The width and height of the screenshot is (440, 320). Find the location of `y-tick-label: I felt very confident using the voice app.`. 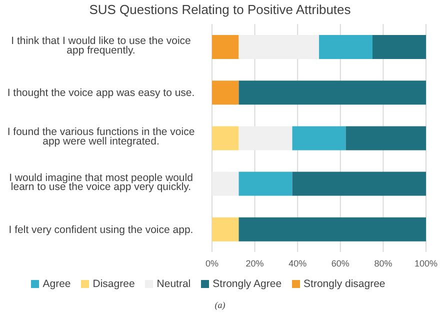

y-tick-label: I felt very confident using the voice app. is located at coordinates (101, 230).